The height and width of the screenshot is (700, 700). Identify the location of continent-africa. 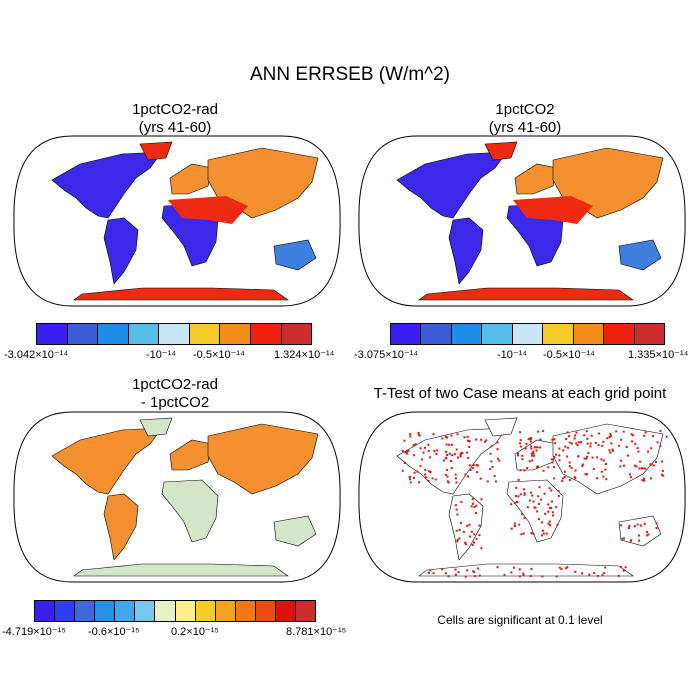
(190, 511).